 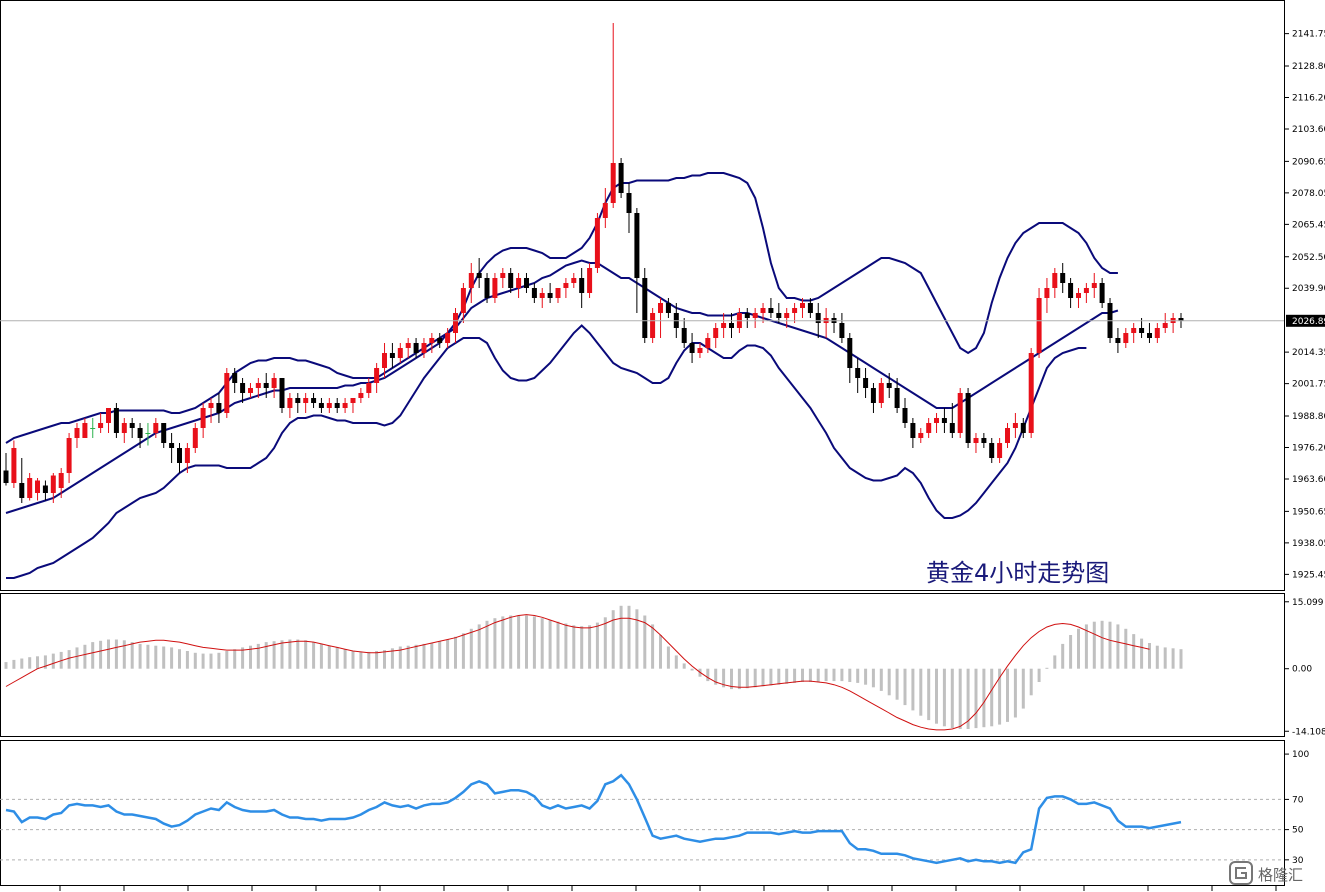 I want to click on price-axis-label: 2014.35, so click(x=1308, y=353).